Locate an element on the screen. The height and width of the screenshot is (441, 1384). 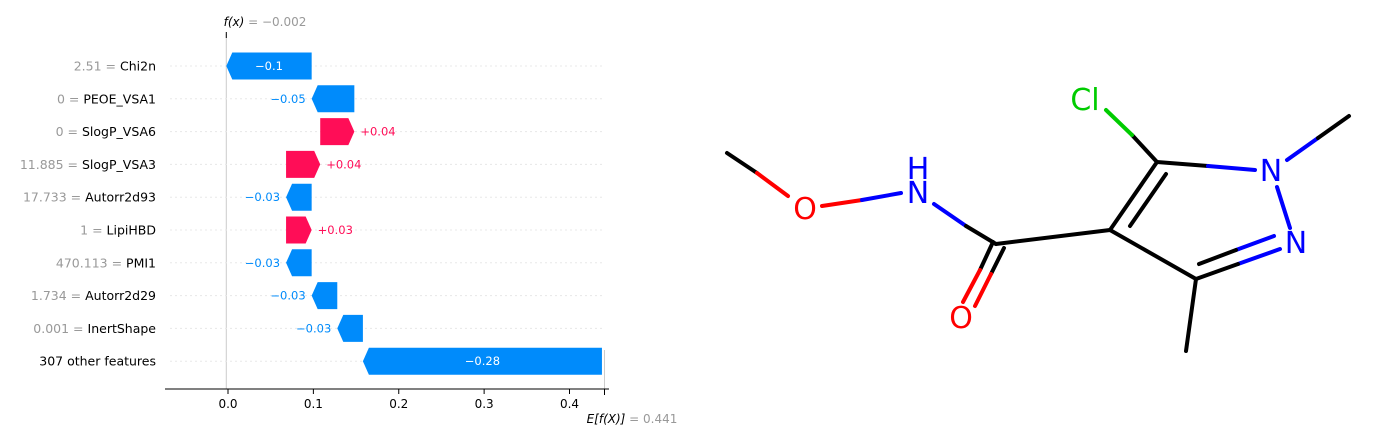
bond-n-c-black is located at coordinates (981, 235).